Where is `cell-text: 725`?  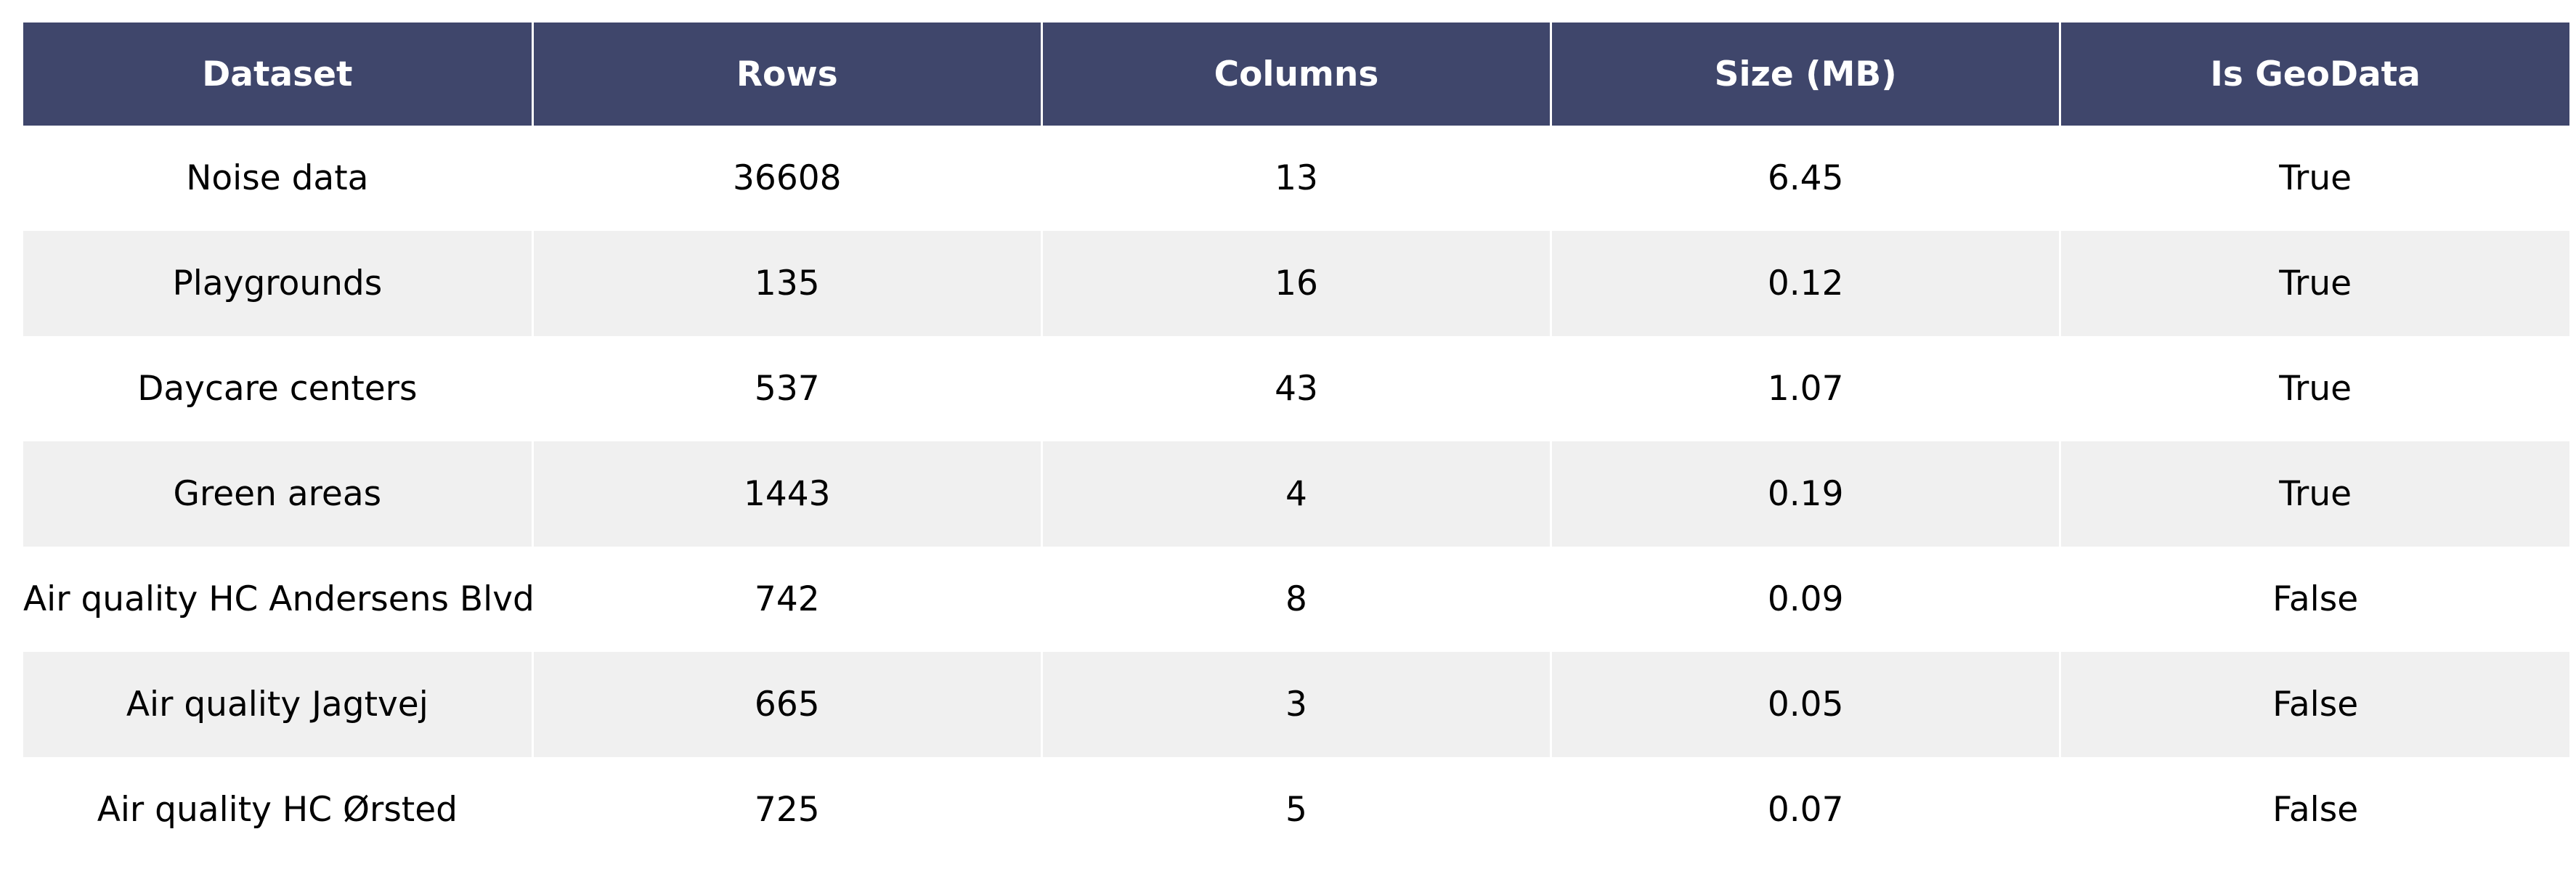
cell-text: 725 is located at coordinates (787, 810).